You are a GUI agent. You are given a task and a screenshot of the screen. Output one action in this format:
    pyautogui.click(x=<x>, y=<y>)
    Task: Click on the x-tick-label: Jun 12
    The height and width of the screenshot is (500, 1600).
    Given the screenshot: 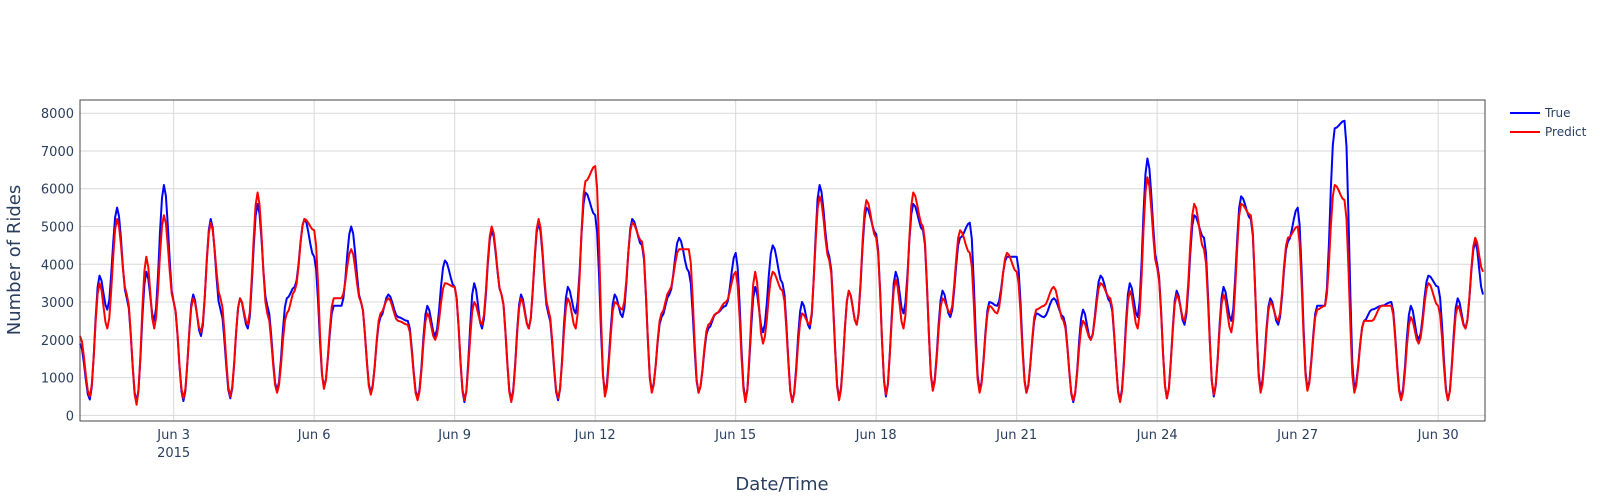 What is the action you would take?
    pyautogui.click(x=595, y=435)
    